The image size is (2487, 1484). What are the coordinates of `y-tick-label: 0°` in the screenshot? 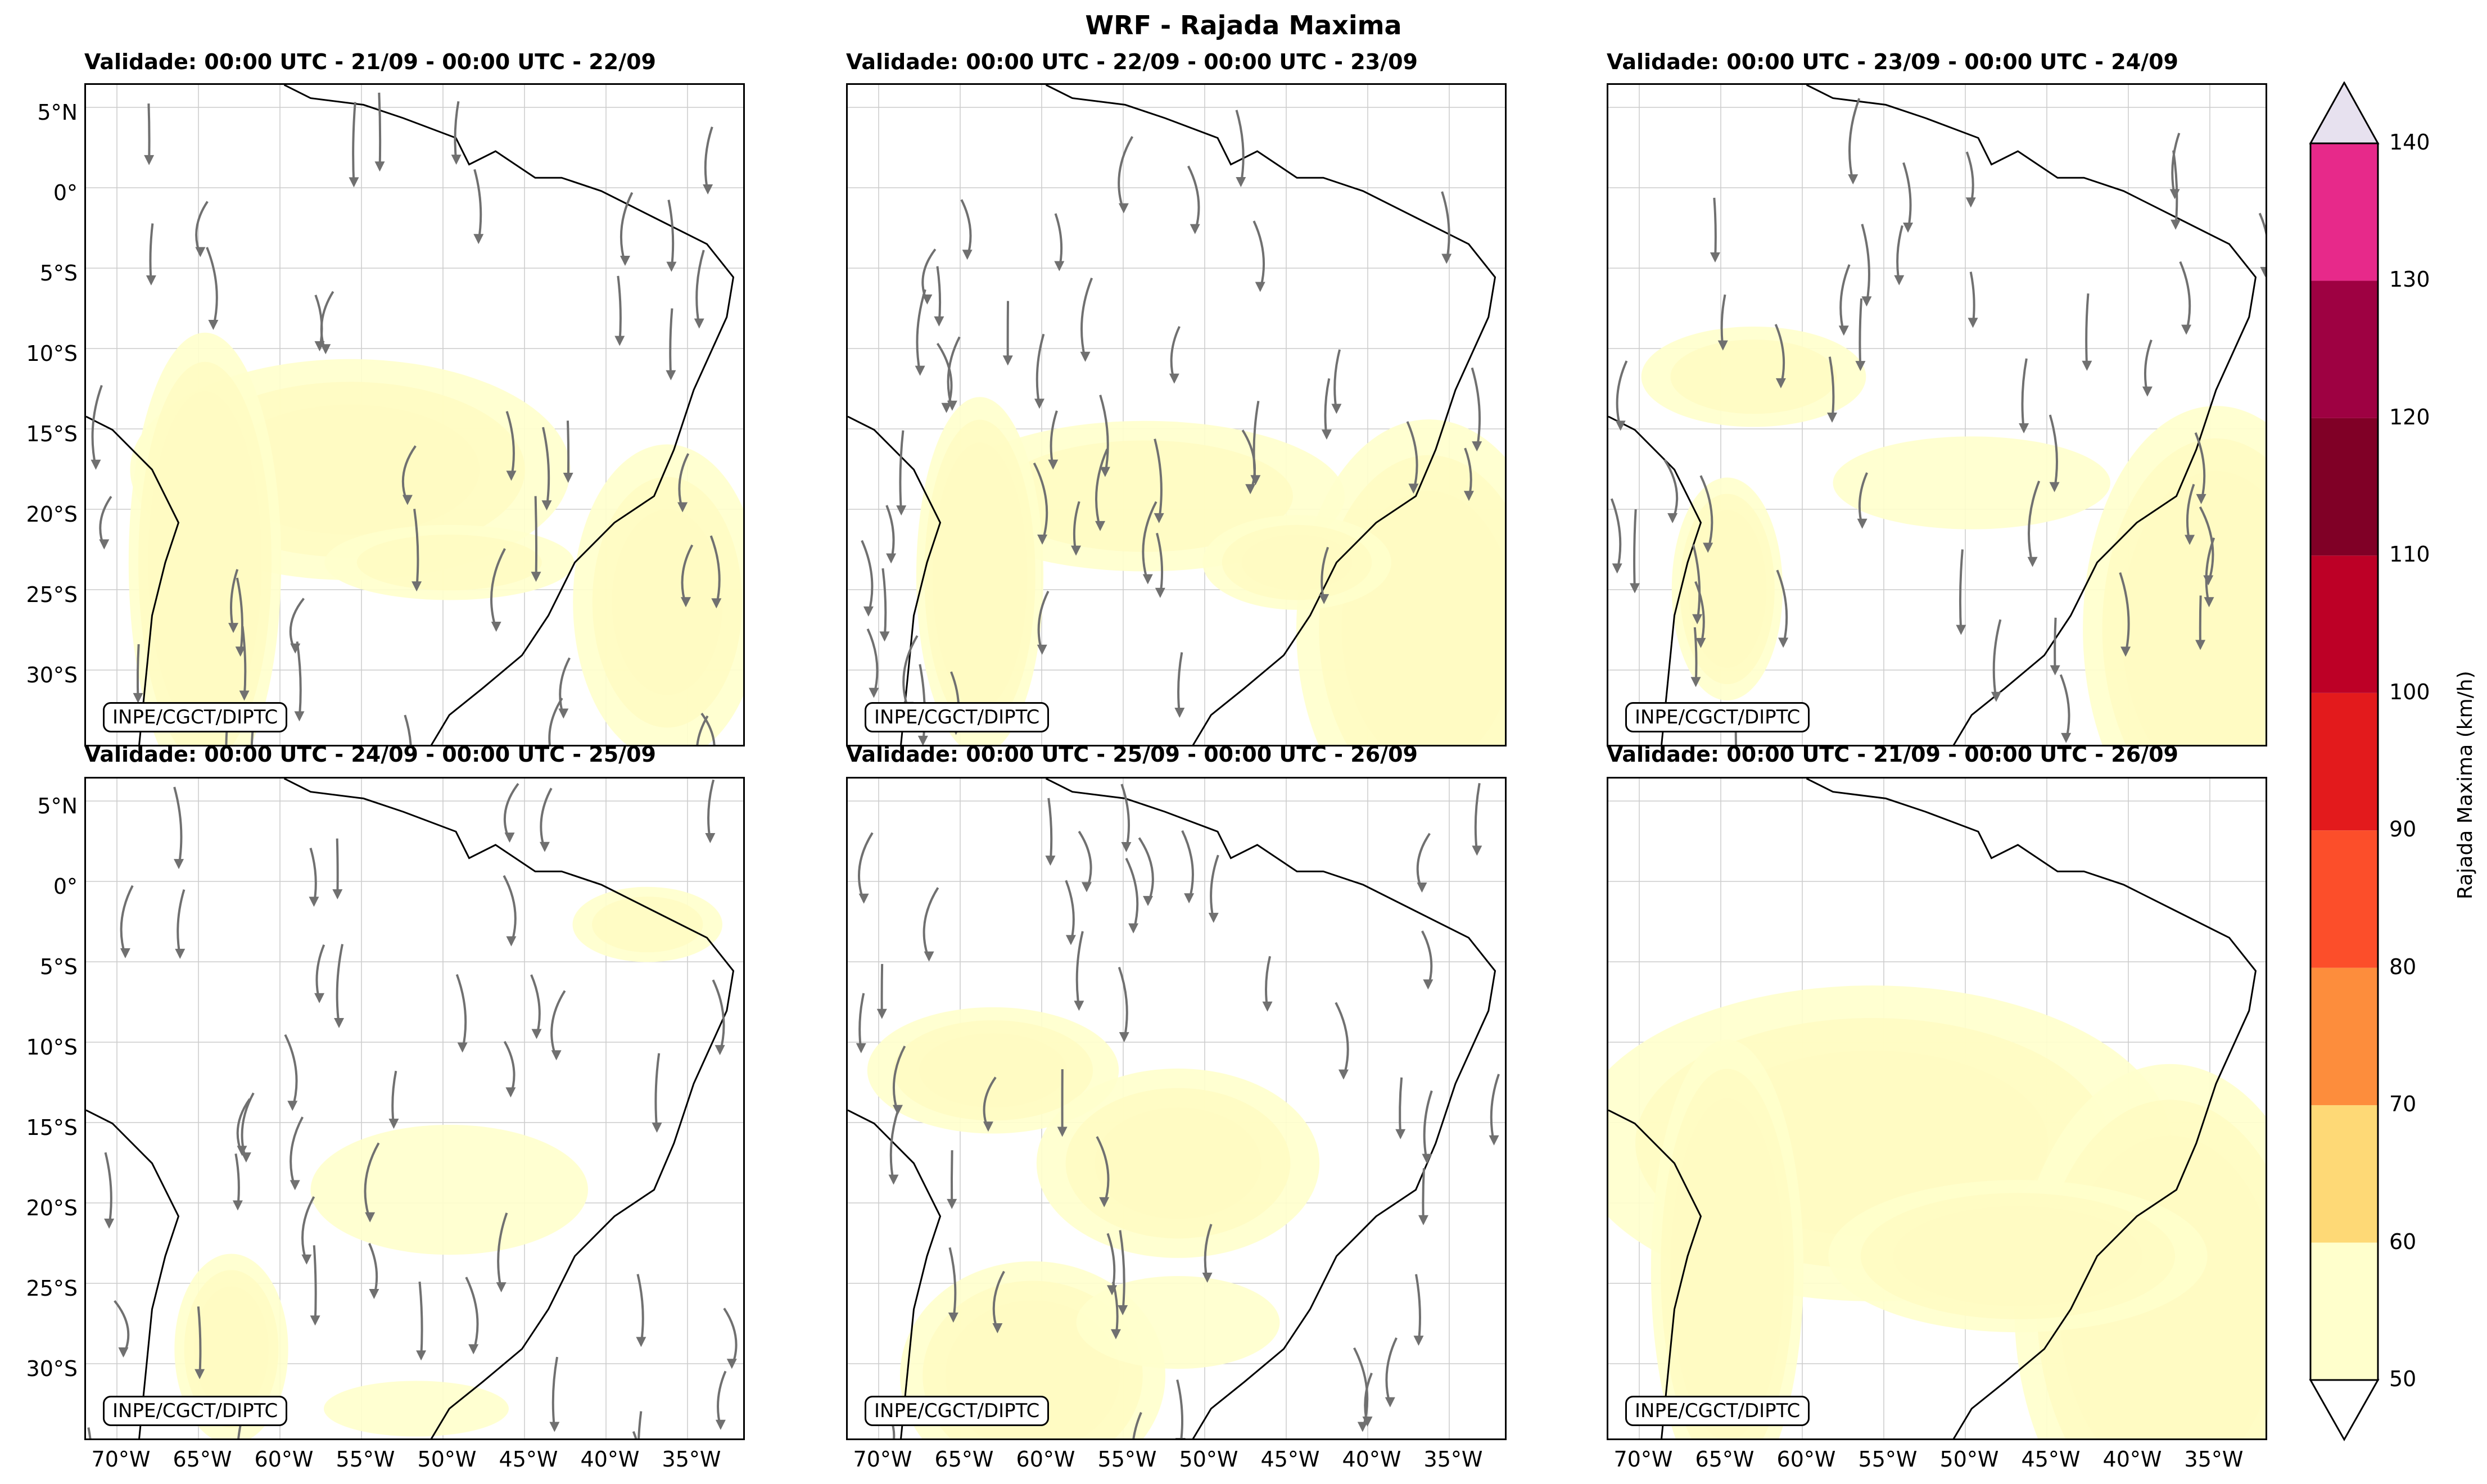 It's located at (65, 192).